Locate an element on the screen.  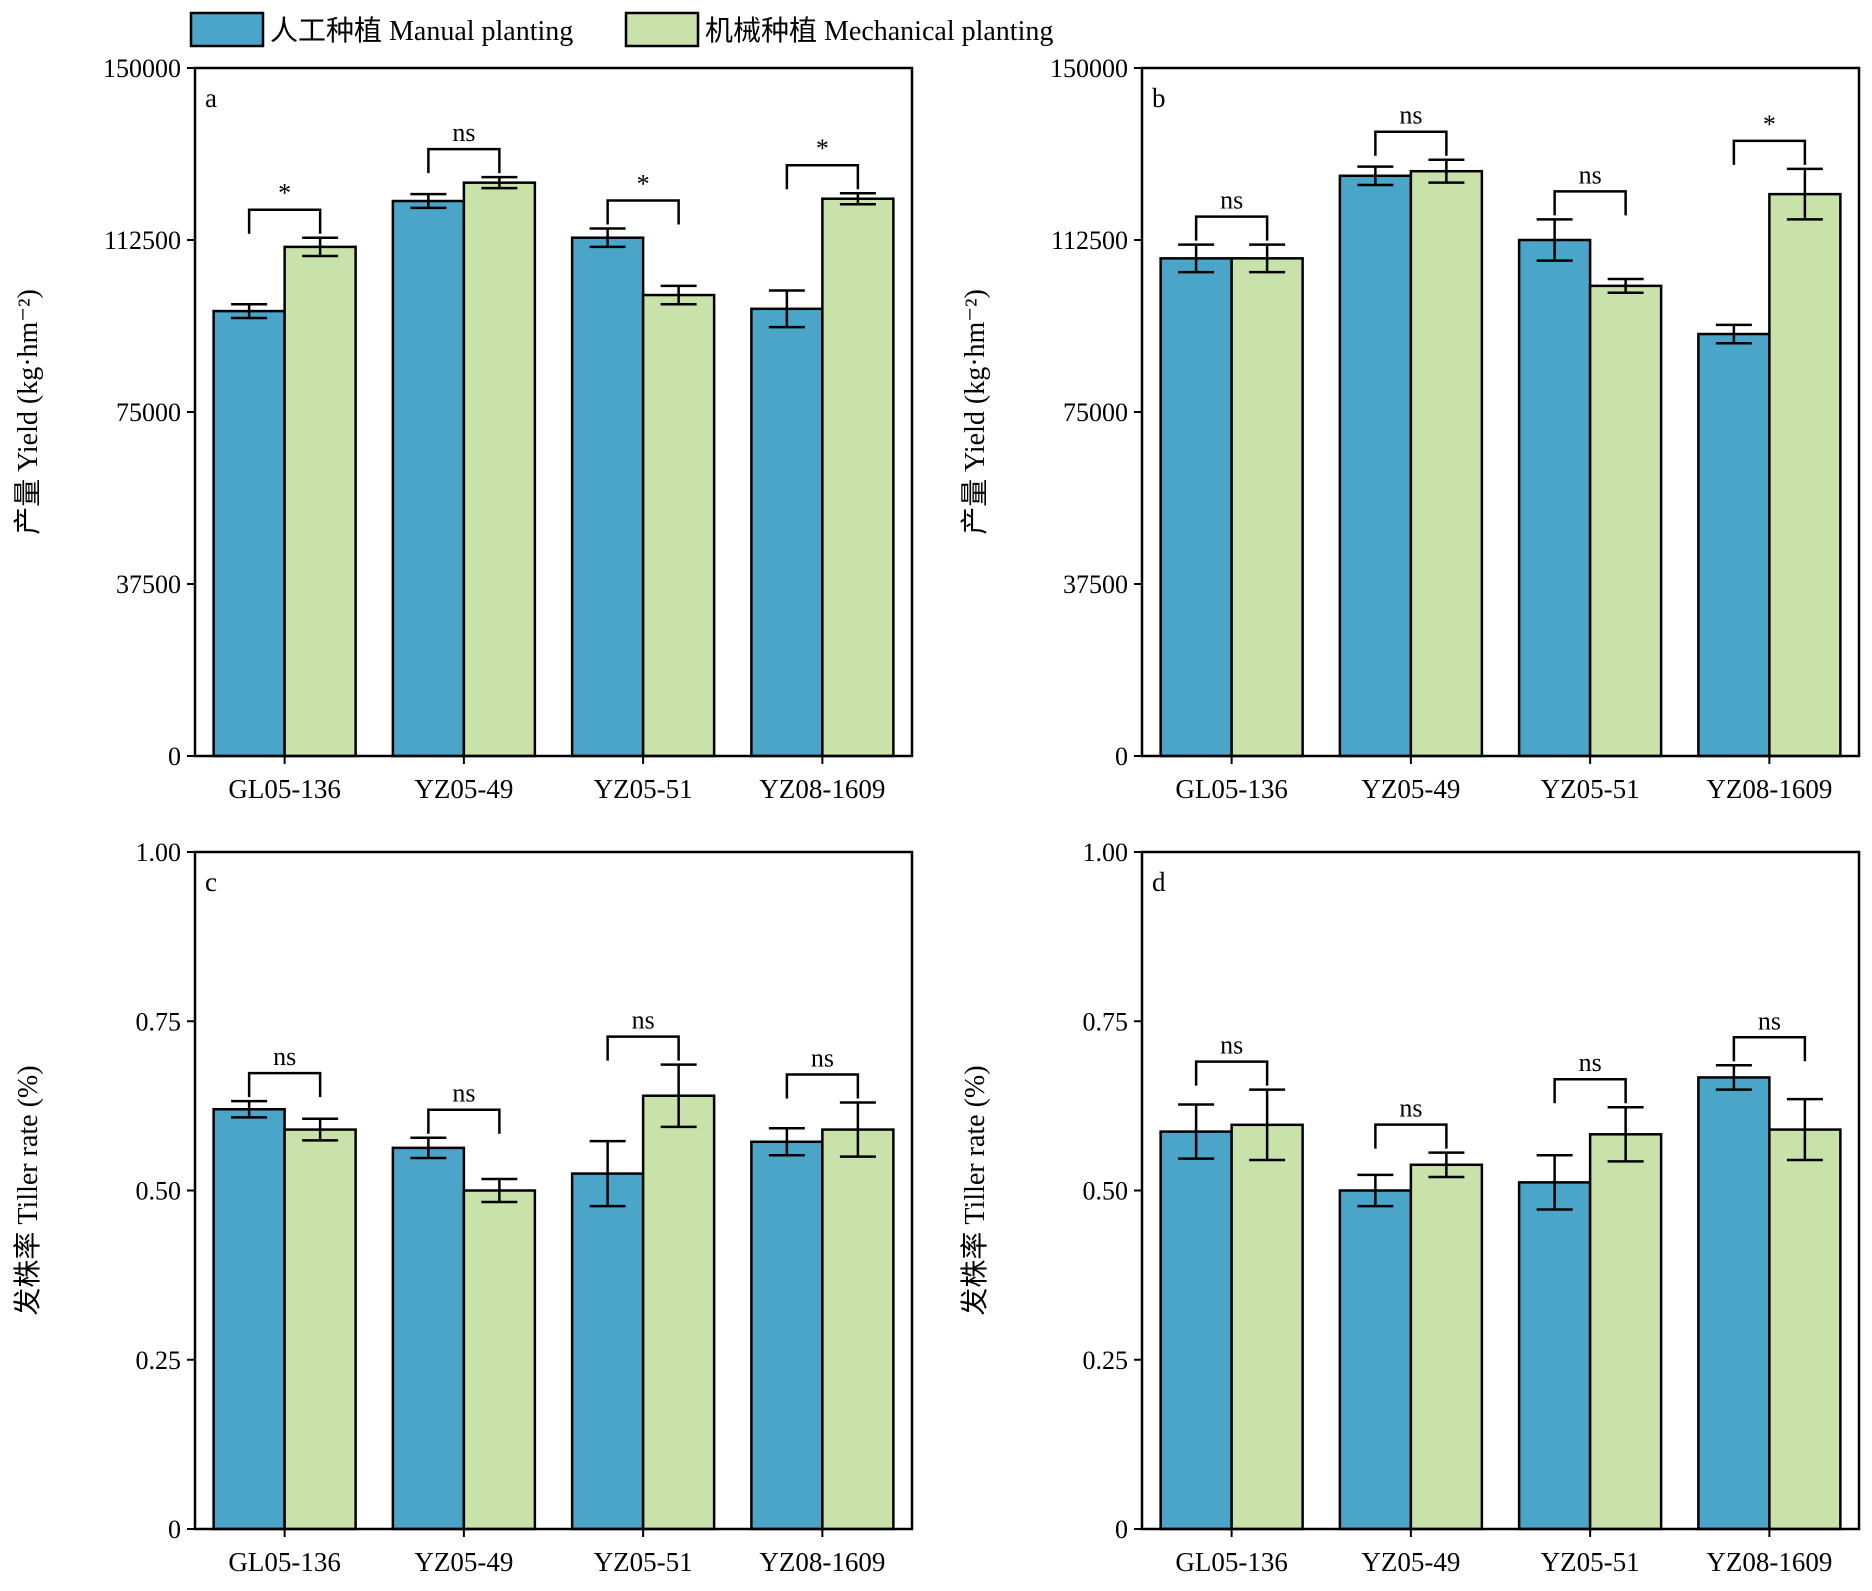
legend-swatch-manual is located at coordinates (227, 29).